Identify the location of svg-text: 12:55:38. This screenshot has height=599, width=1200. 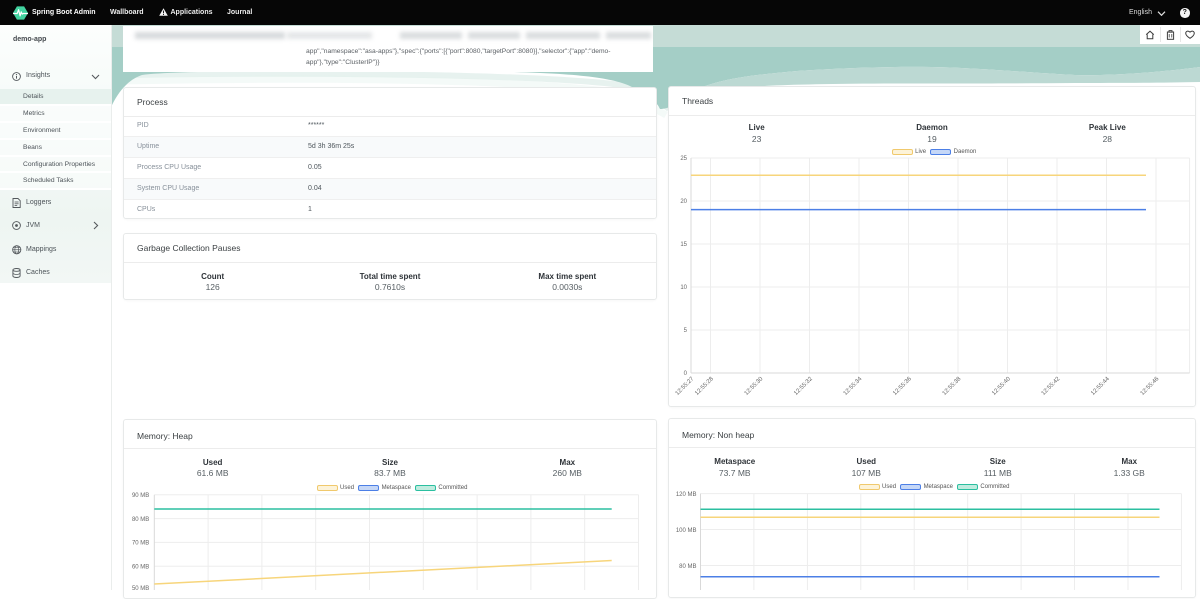
(952, 386).